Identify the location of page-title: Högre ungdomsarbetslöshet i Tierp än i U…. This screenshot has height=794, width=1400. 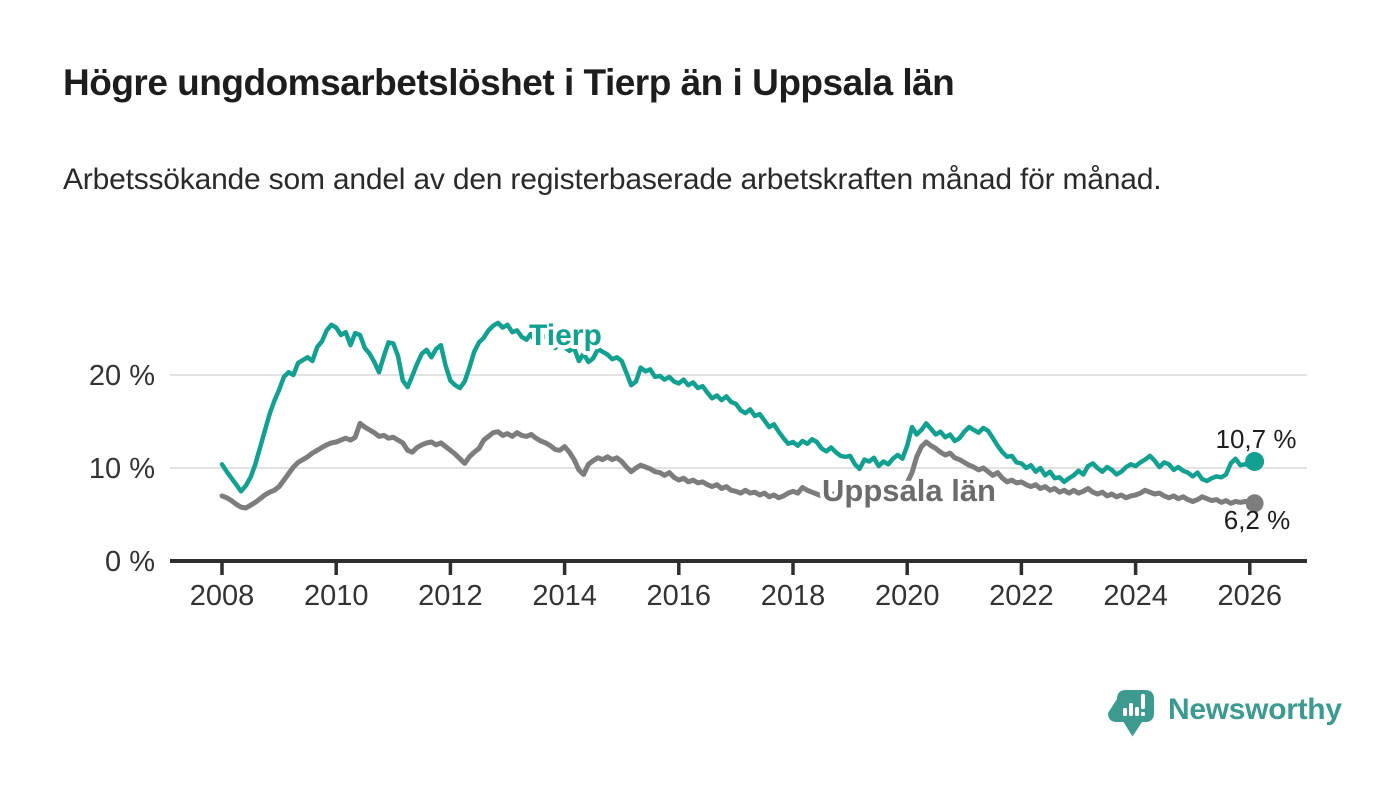
(509, 82).